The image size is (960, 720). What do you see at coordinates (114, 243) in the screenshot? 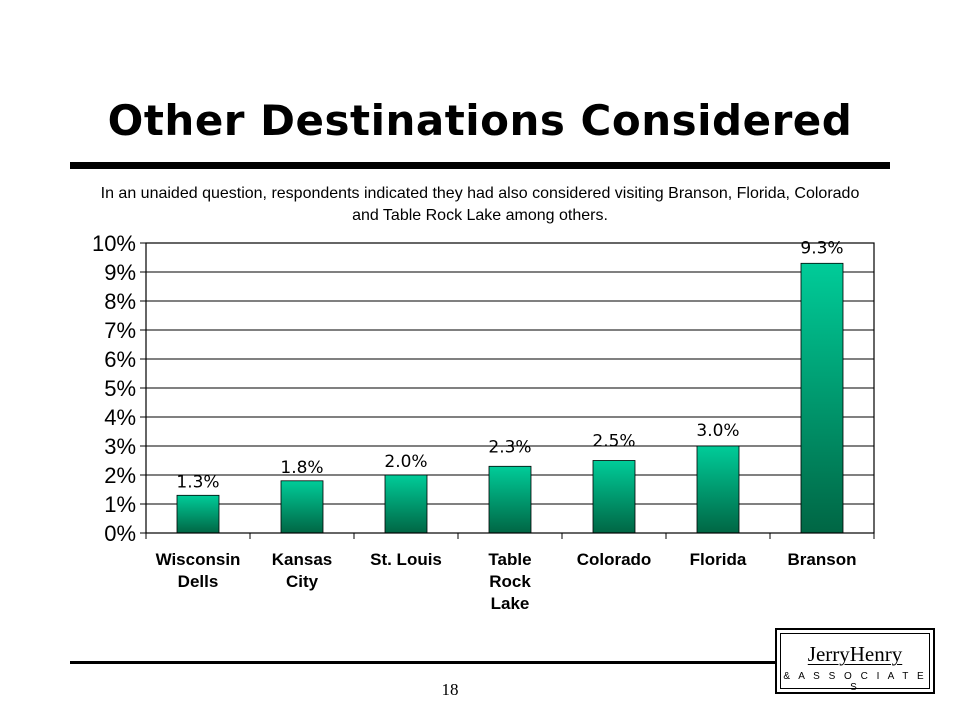
I see `y-tick-label: 10%` at bounding box center [114, 243].